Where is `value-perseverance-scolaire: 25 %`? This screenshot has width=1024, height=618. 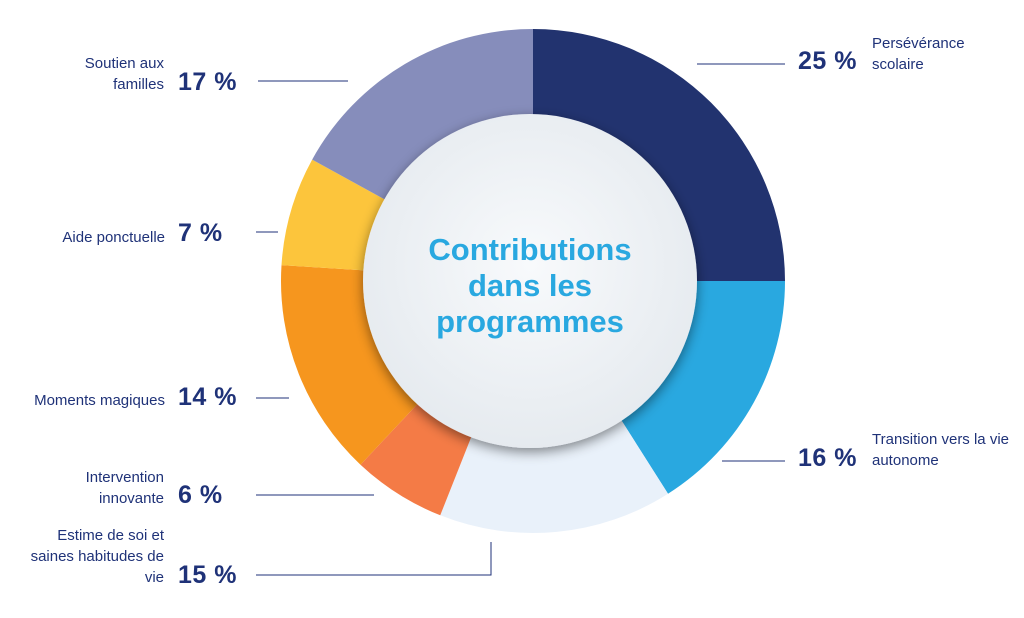
value-perseverance-scolaire: 25 % is located at coordinates (827, 61).